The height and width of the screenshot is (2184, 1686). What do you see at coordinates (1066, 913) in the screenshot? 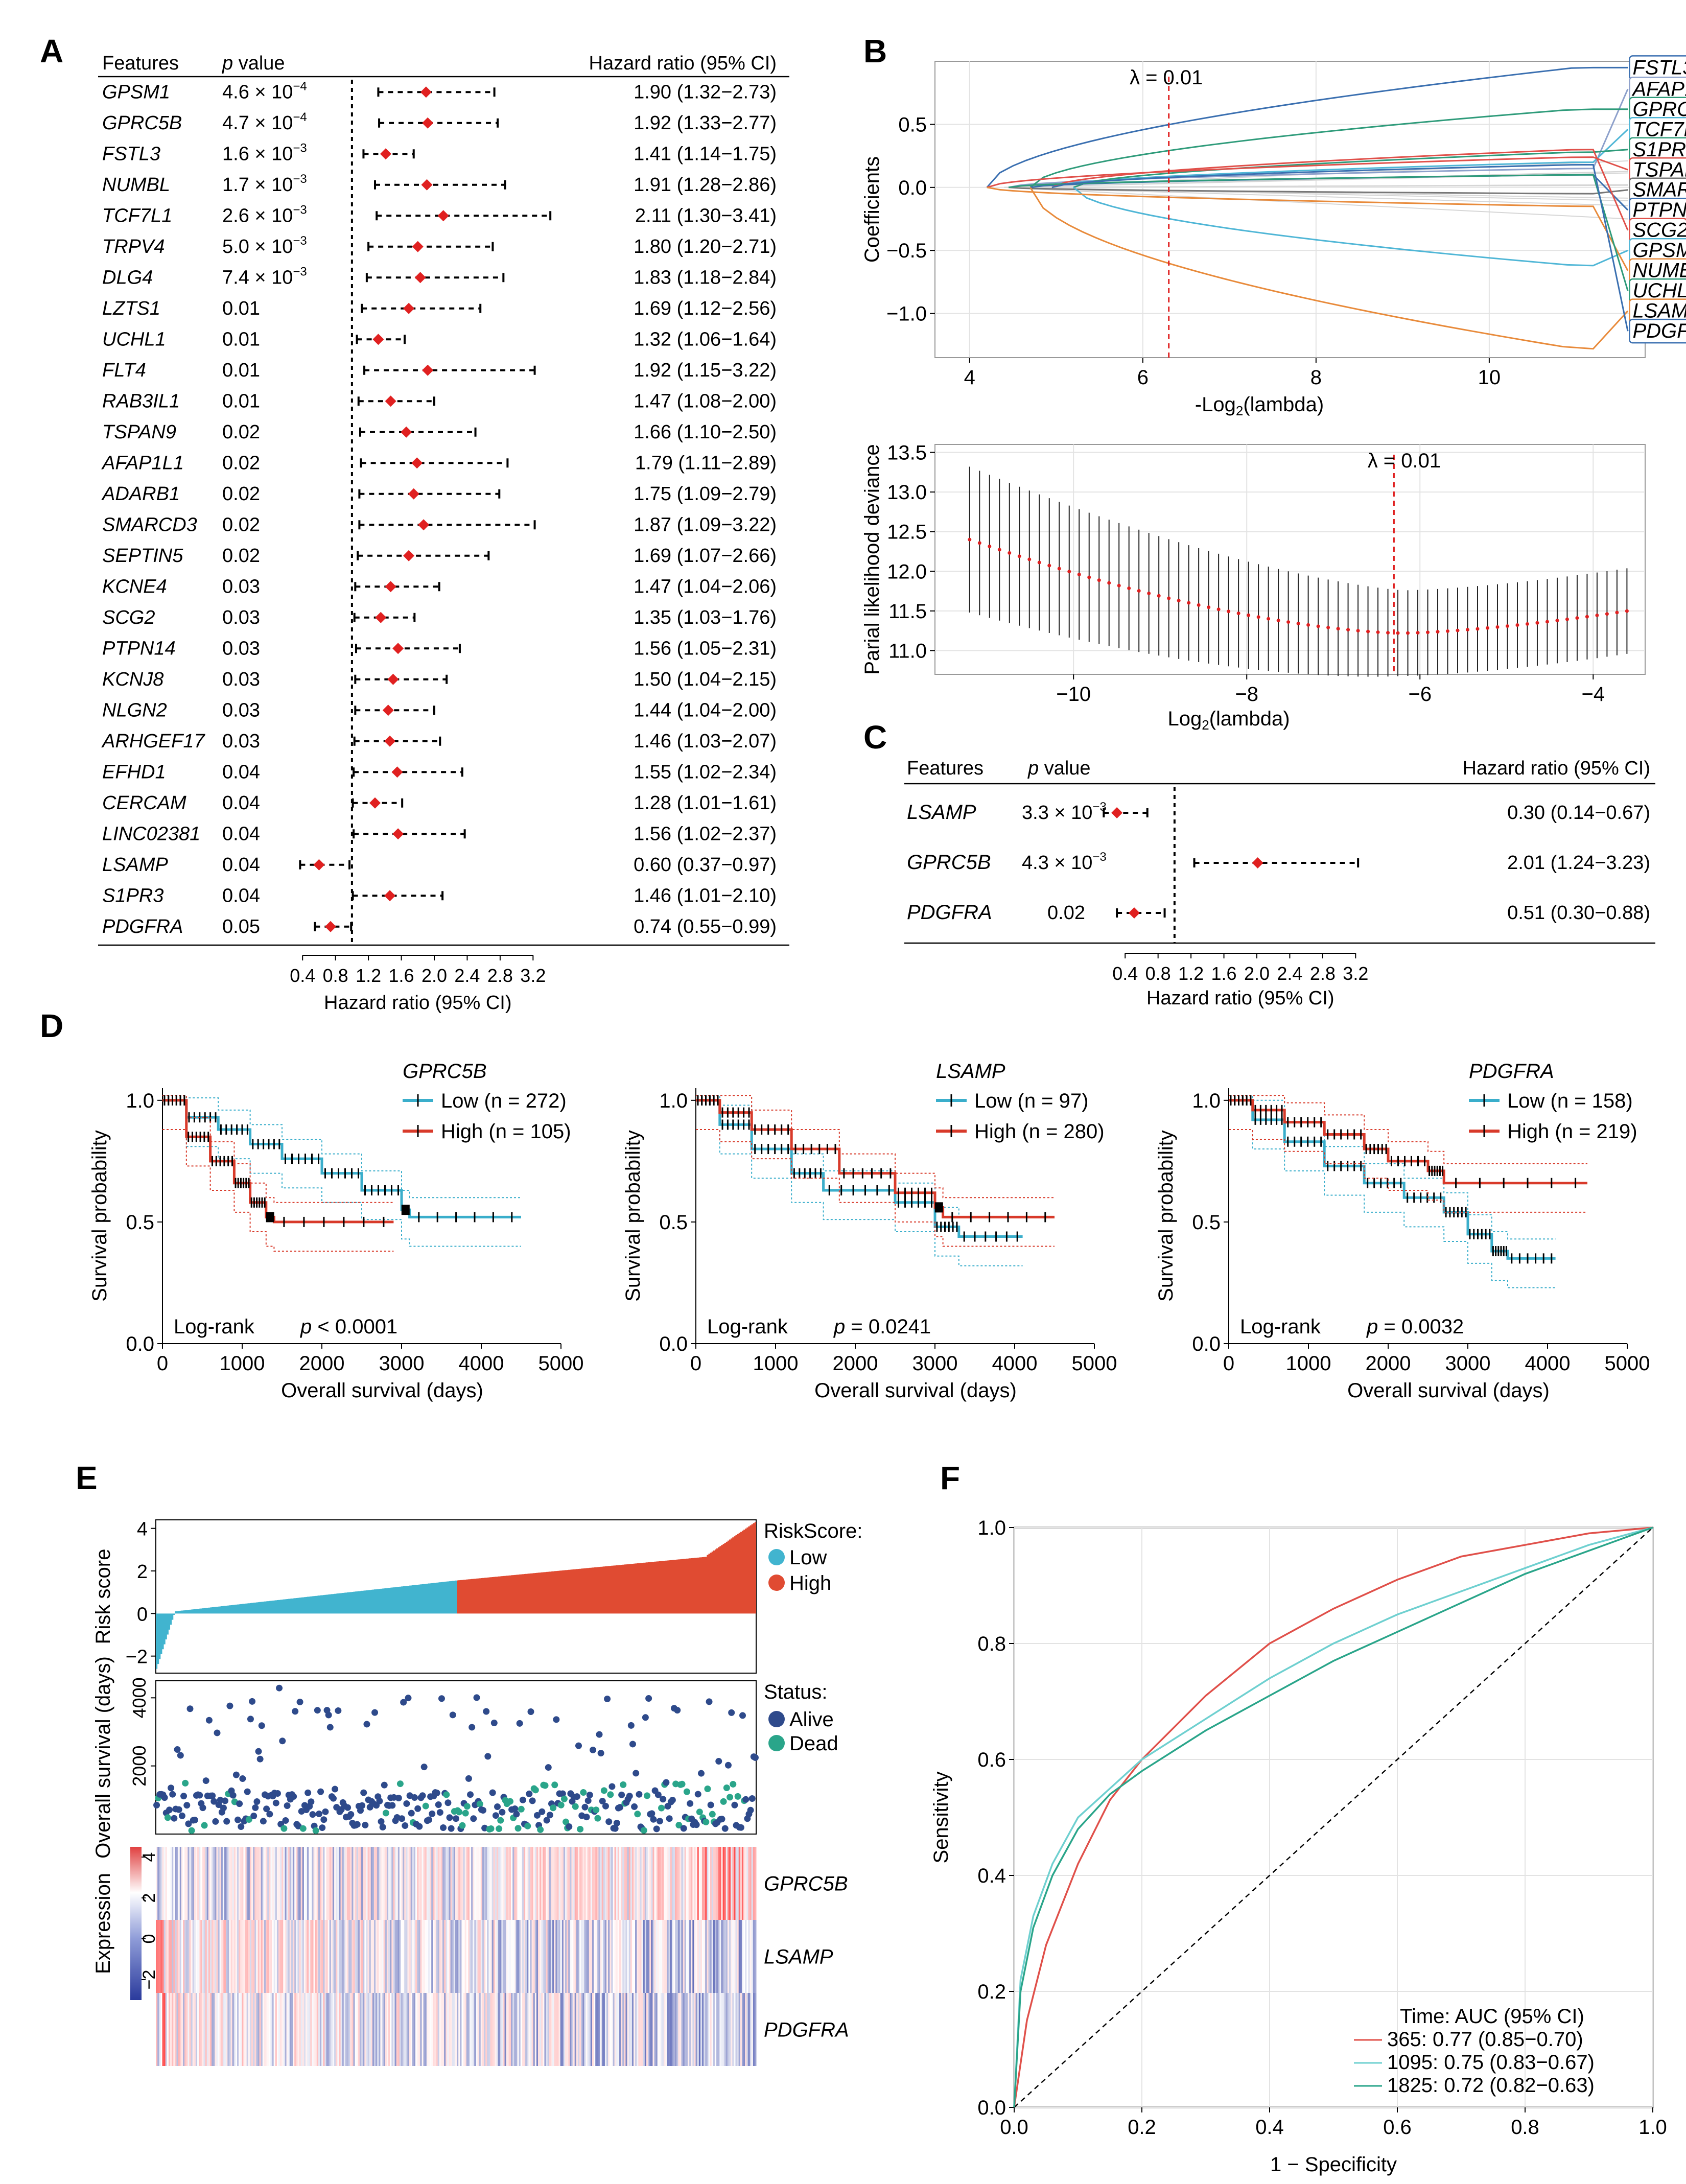
I see `p-value: 0.02` at bounding box center [1066, 913].